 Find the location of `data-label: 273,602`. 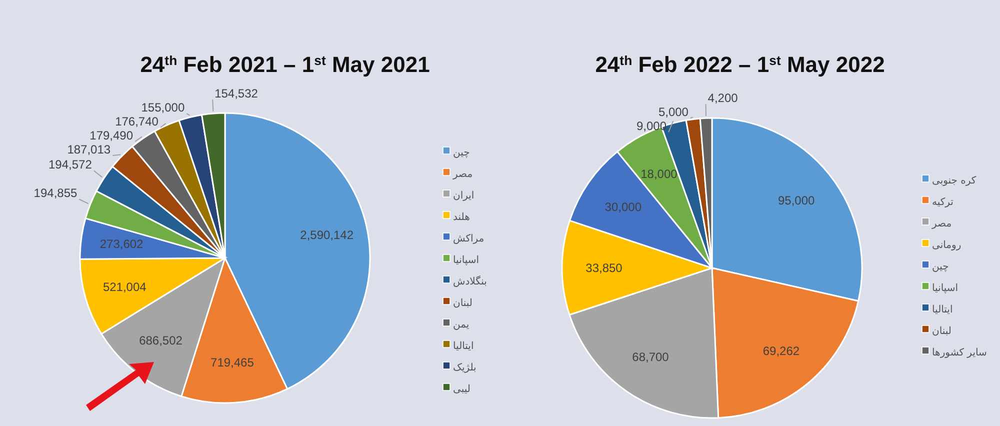

data-label: 273,602 is located at coordinates (122, 244).